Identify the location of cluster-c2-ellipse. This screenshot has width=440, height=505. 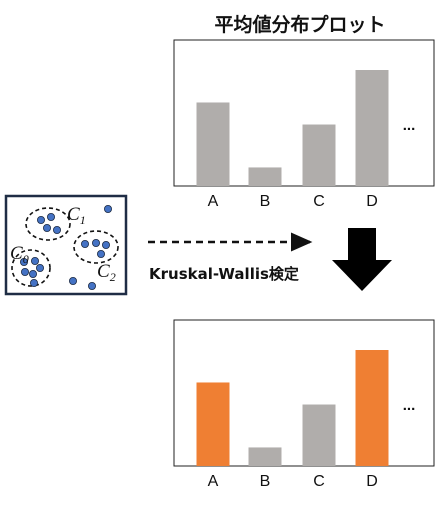
(96, 247).